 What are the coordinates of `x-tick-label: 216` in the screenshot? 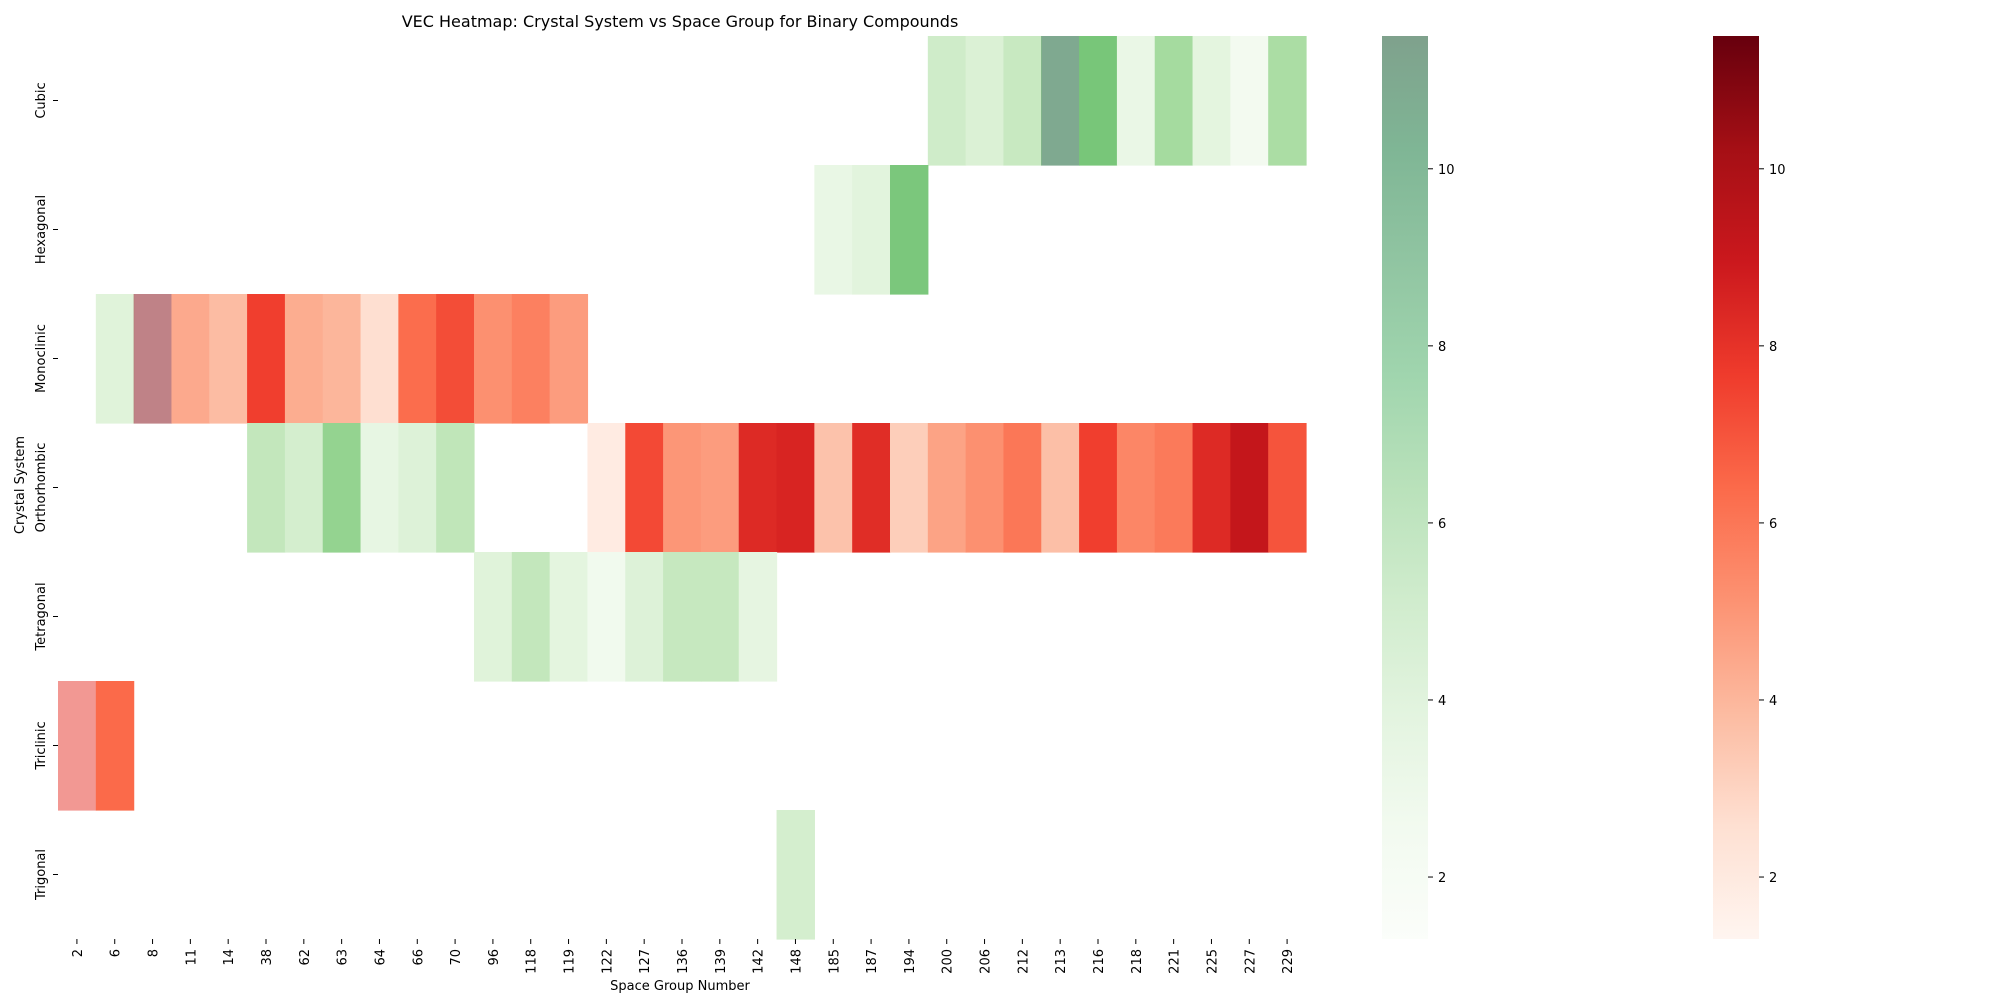 It's located at (1099, 961).